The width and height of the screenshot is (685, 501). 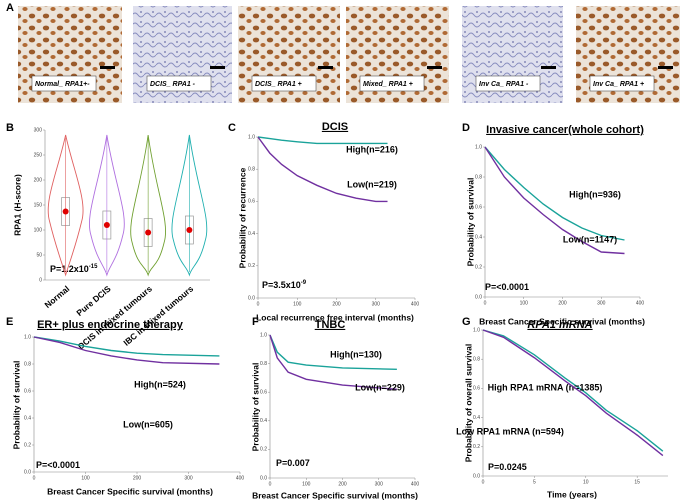 What do you see at coordinates (590, 239) in the screenshot?
I see `curve-label: Low(n=1147)` at bounding box center [590, 239].